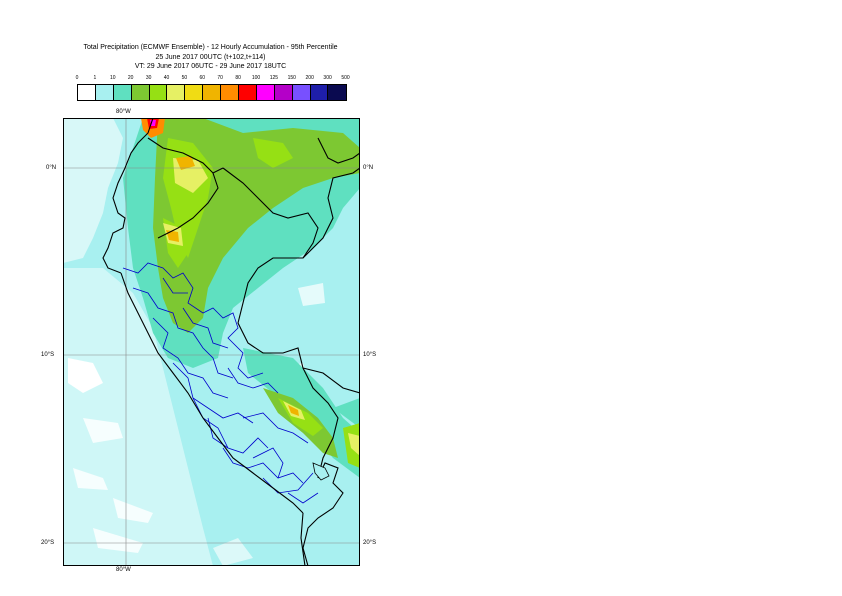 The width and height of the screenshot is (842, 596). Describe the element at coordinates (48, 355) in the screenshot. I see `lat-label-left-10: 10°S` at that location.